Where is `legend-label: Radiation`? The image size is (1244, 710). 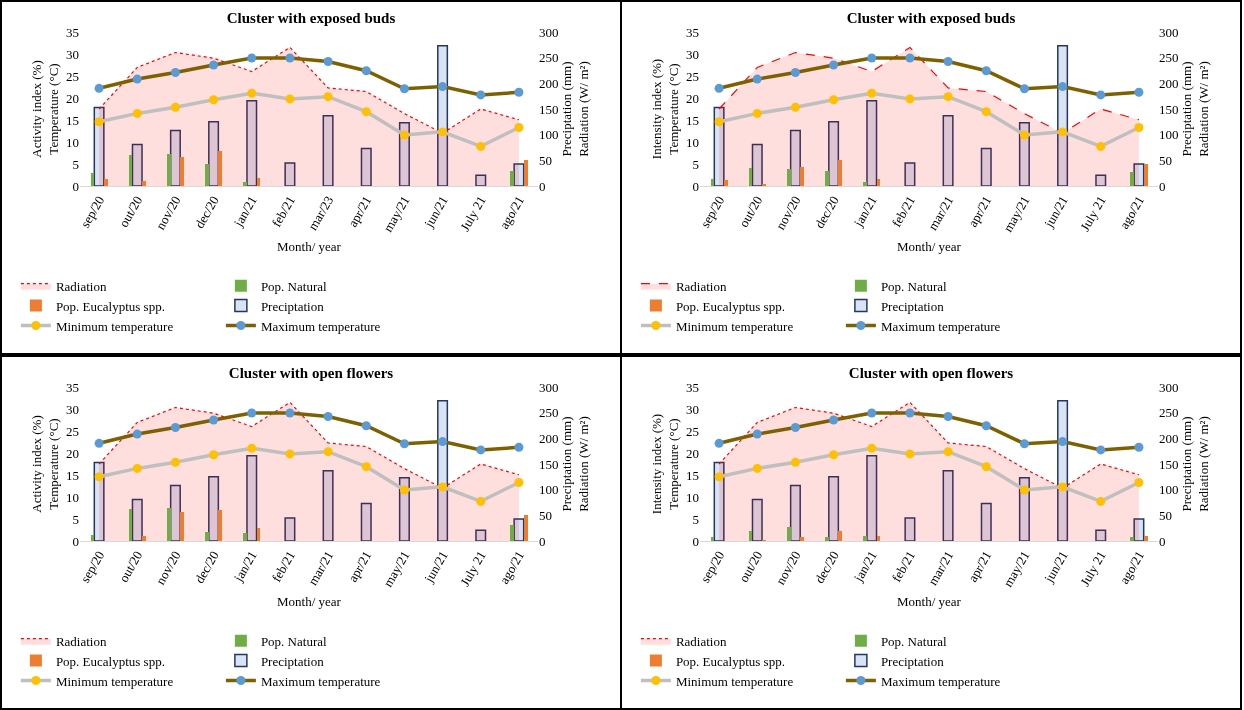
legend-label: Radiation is located at coordinates (81, 286).